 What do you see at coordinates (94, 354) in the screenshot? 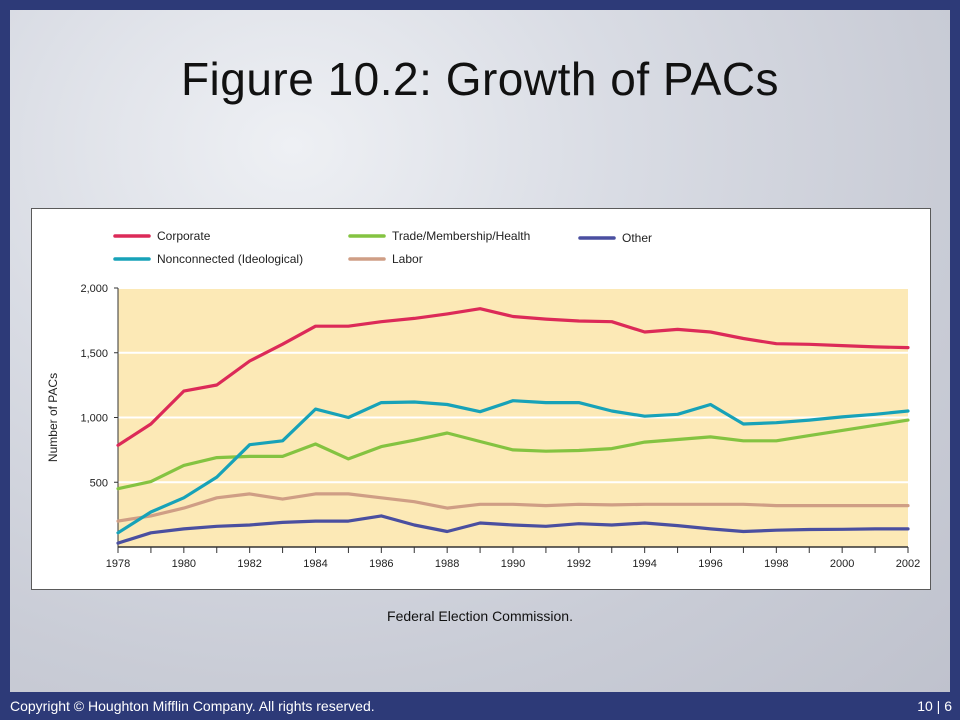
I see `y-tick-label: 1,500` at bounding box center [94, 354].